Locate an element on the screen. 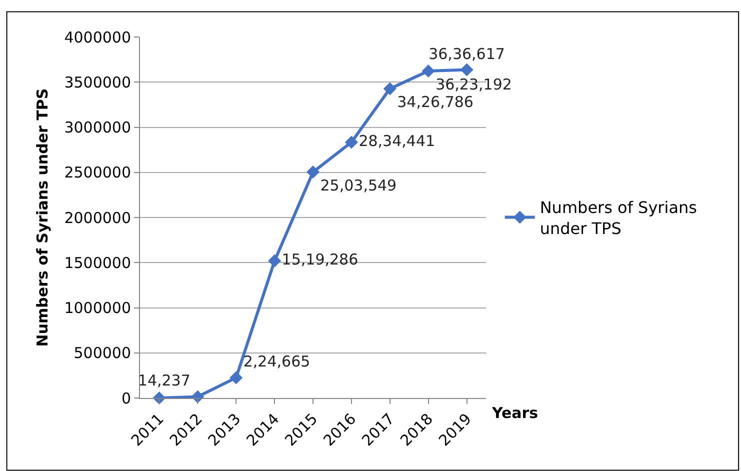 Image resolution: width=741 pixels, height=471 pixels. y-tick-label: 2000000 is located at coordinates (97, 217).